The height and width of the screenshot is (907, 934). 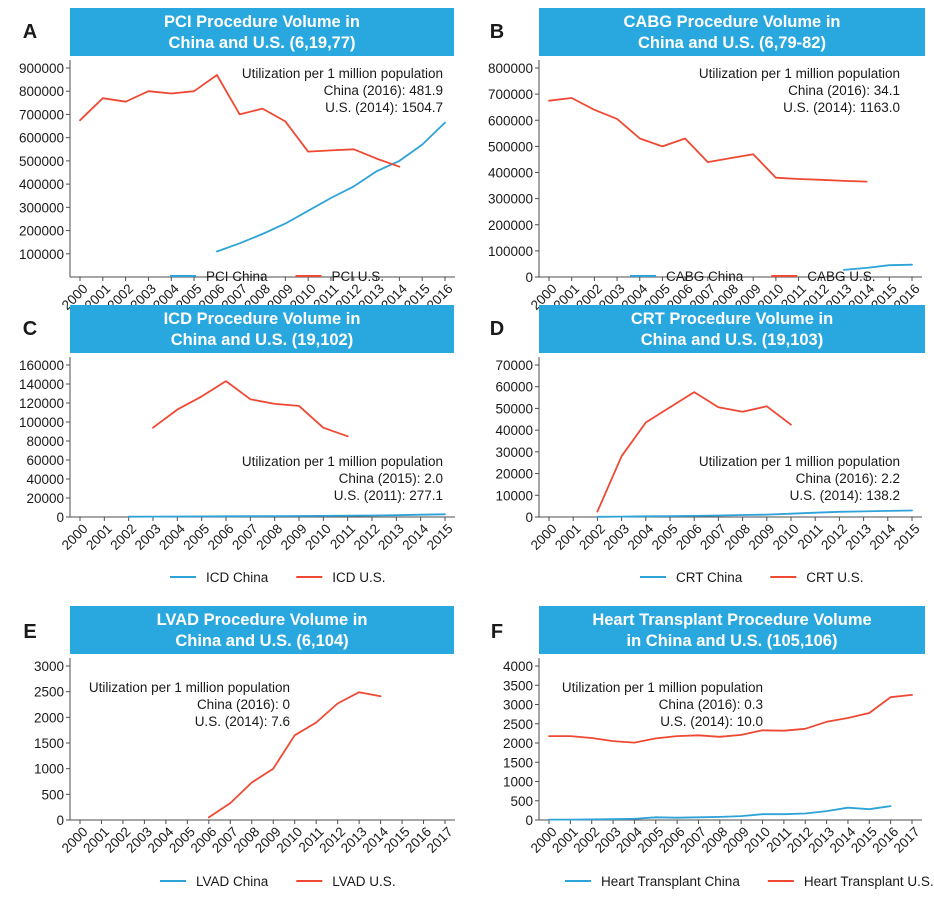 I want to click on annotation-text: U.S. (2014): 1163.0, so click(x=841, y=107).